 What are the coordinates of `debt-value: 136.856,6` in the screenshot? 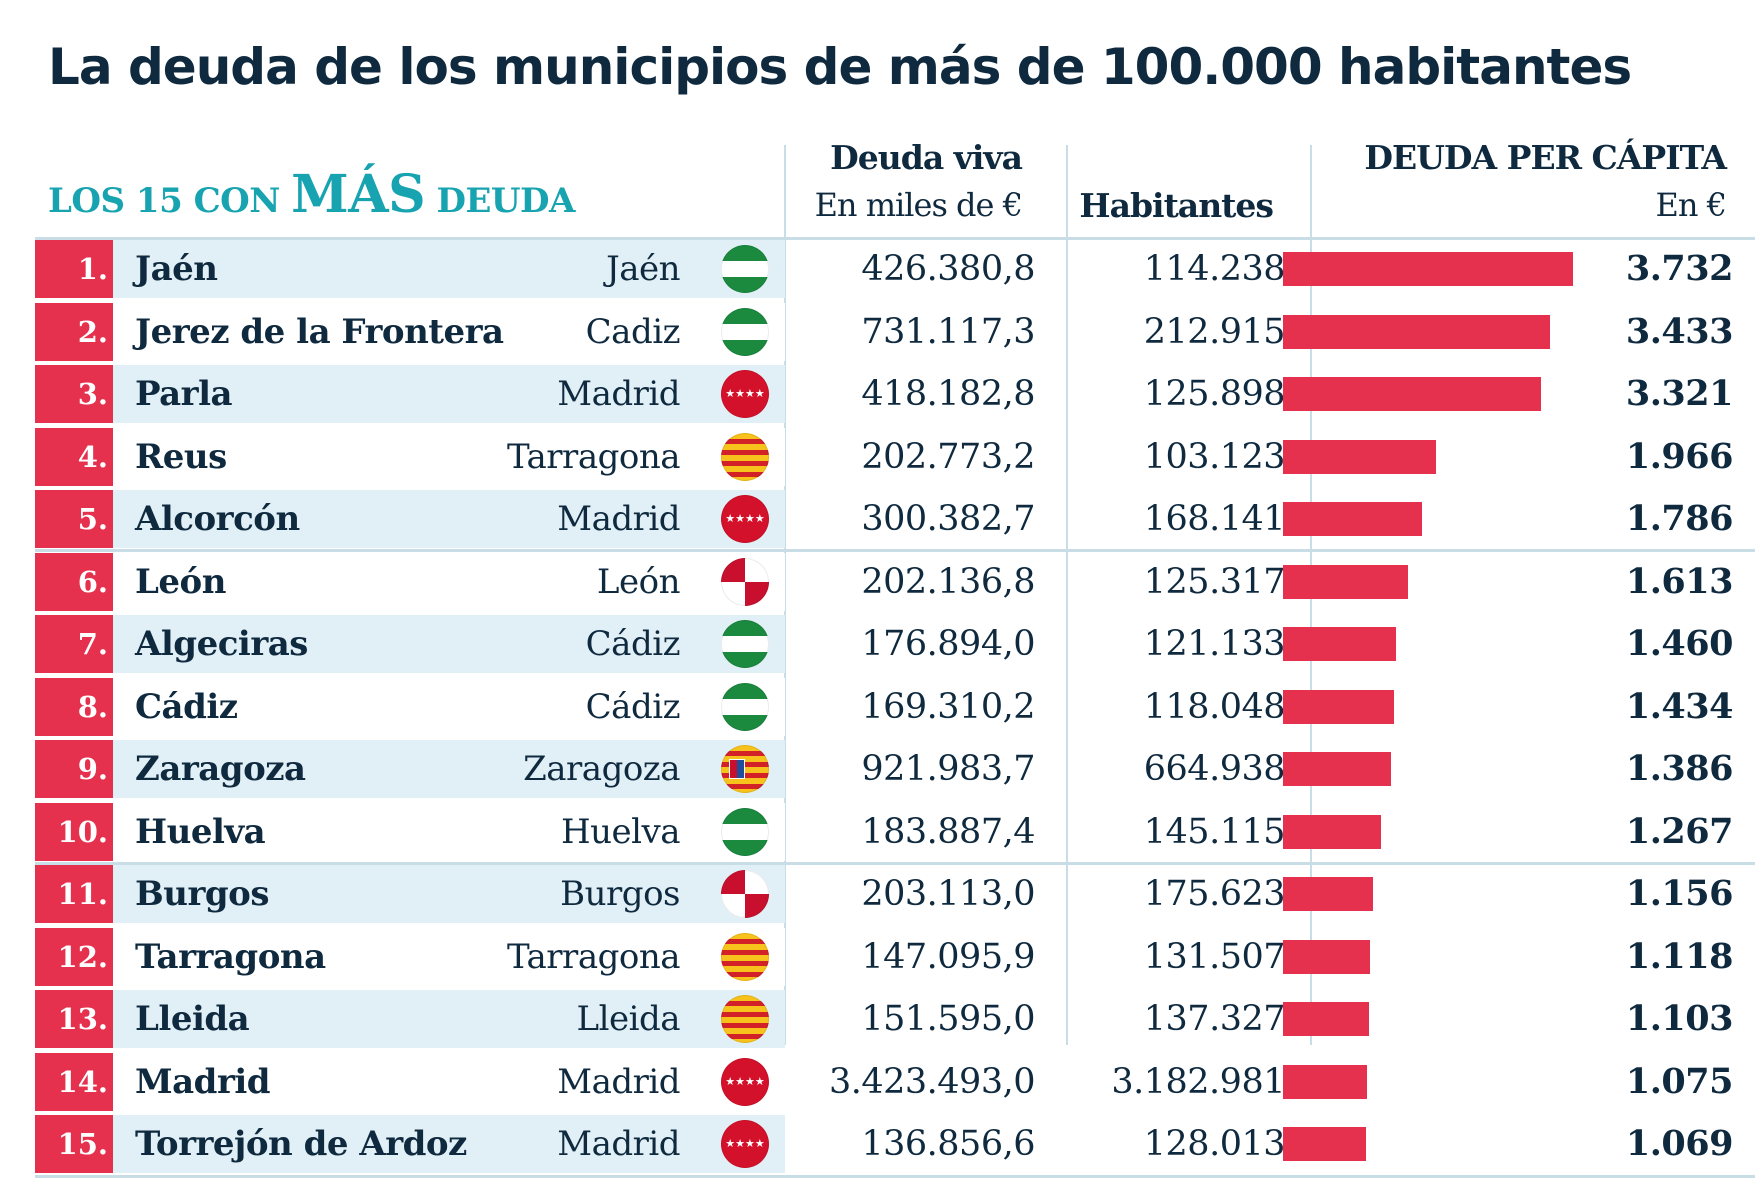 It's located at (948, 1144).